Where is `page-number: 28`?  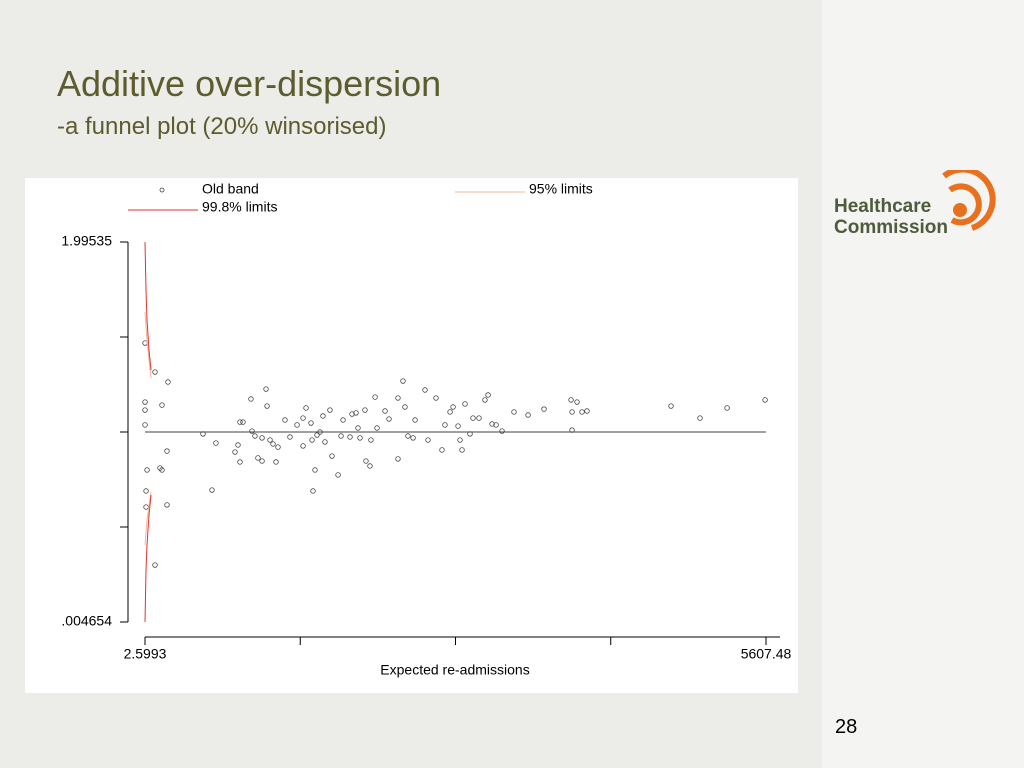
page-number: 28 is located at coordinates (846, 727).